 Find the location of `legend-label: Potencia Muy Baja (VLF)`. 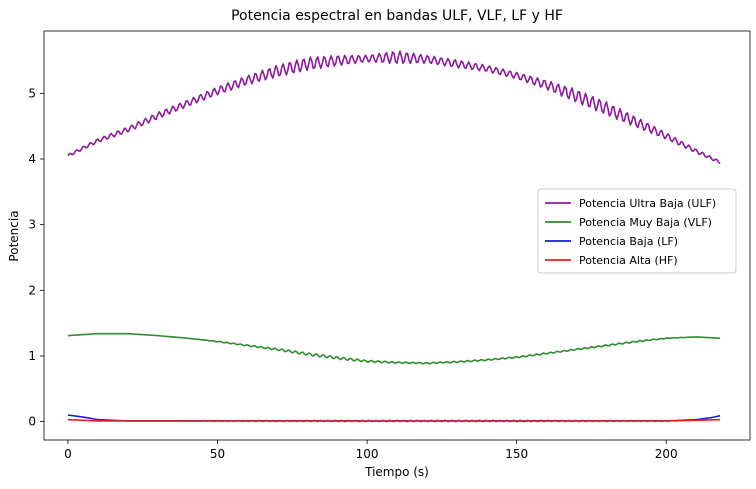

legend-label: Potencia Muy Baja (VLF) is located at coordinates (645, 222).